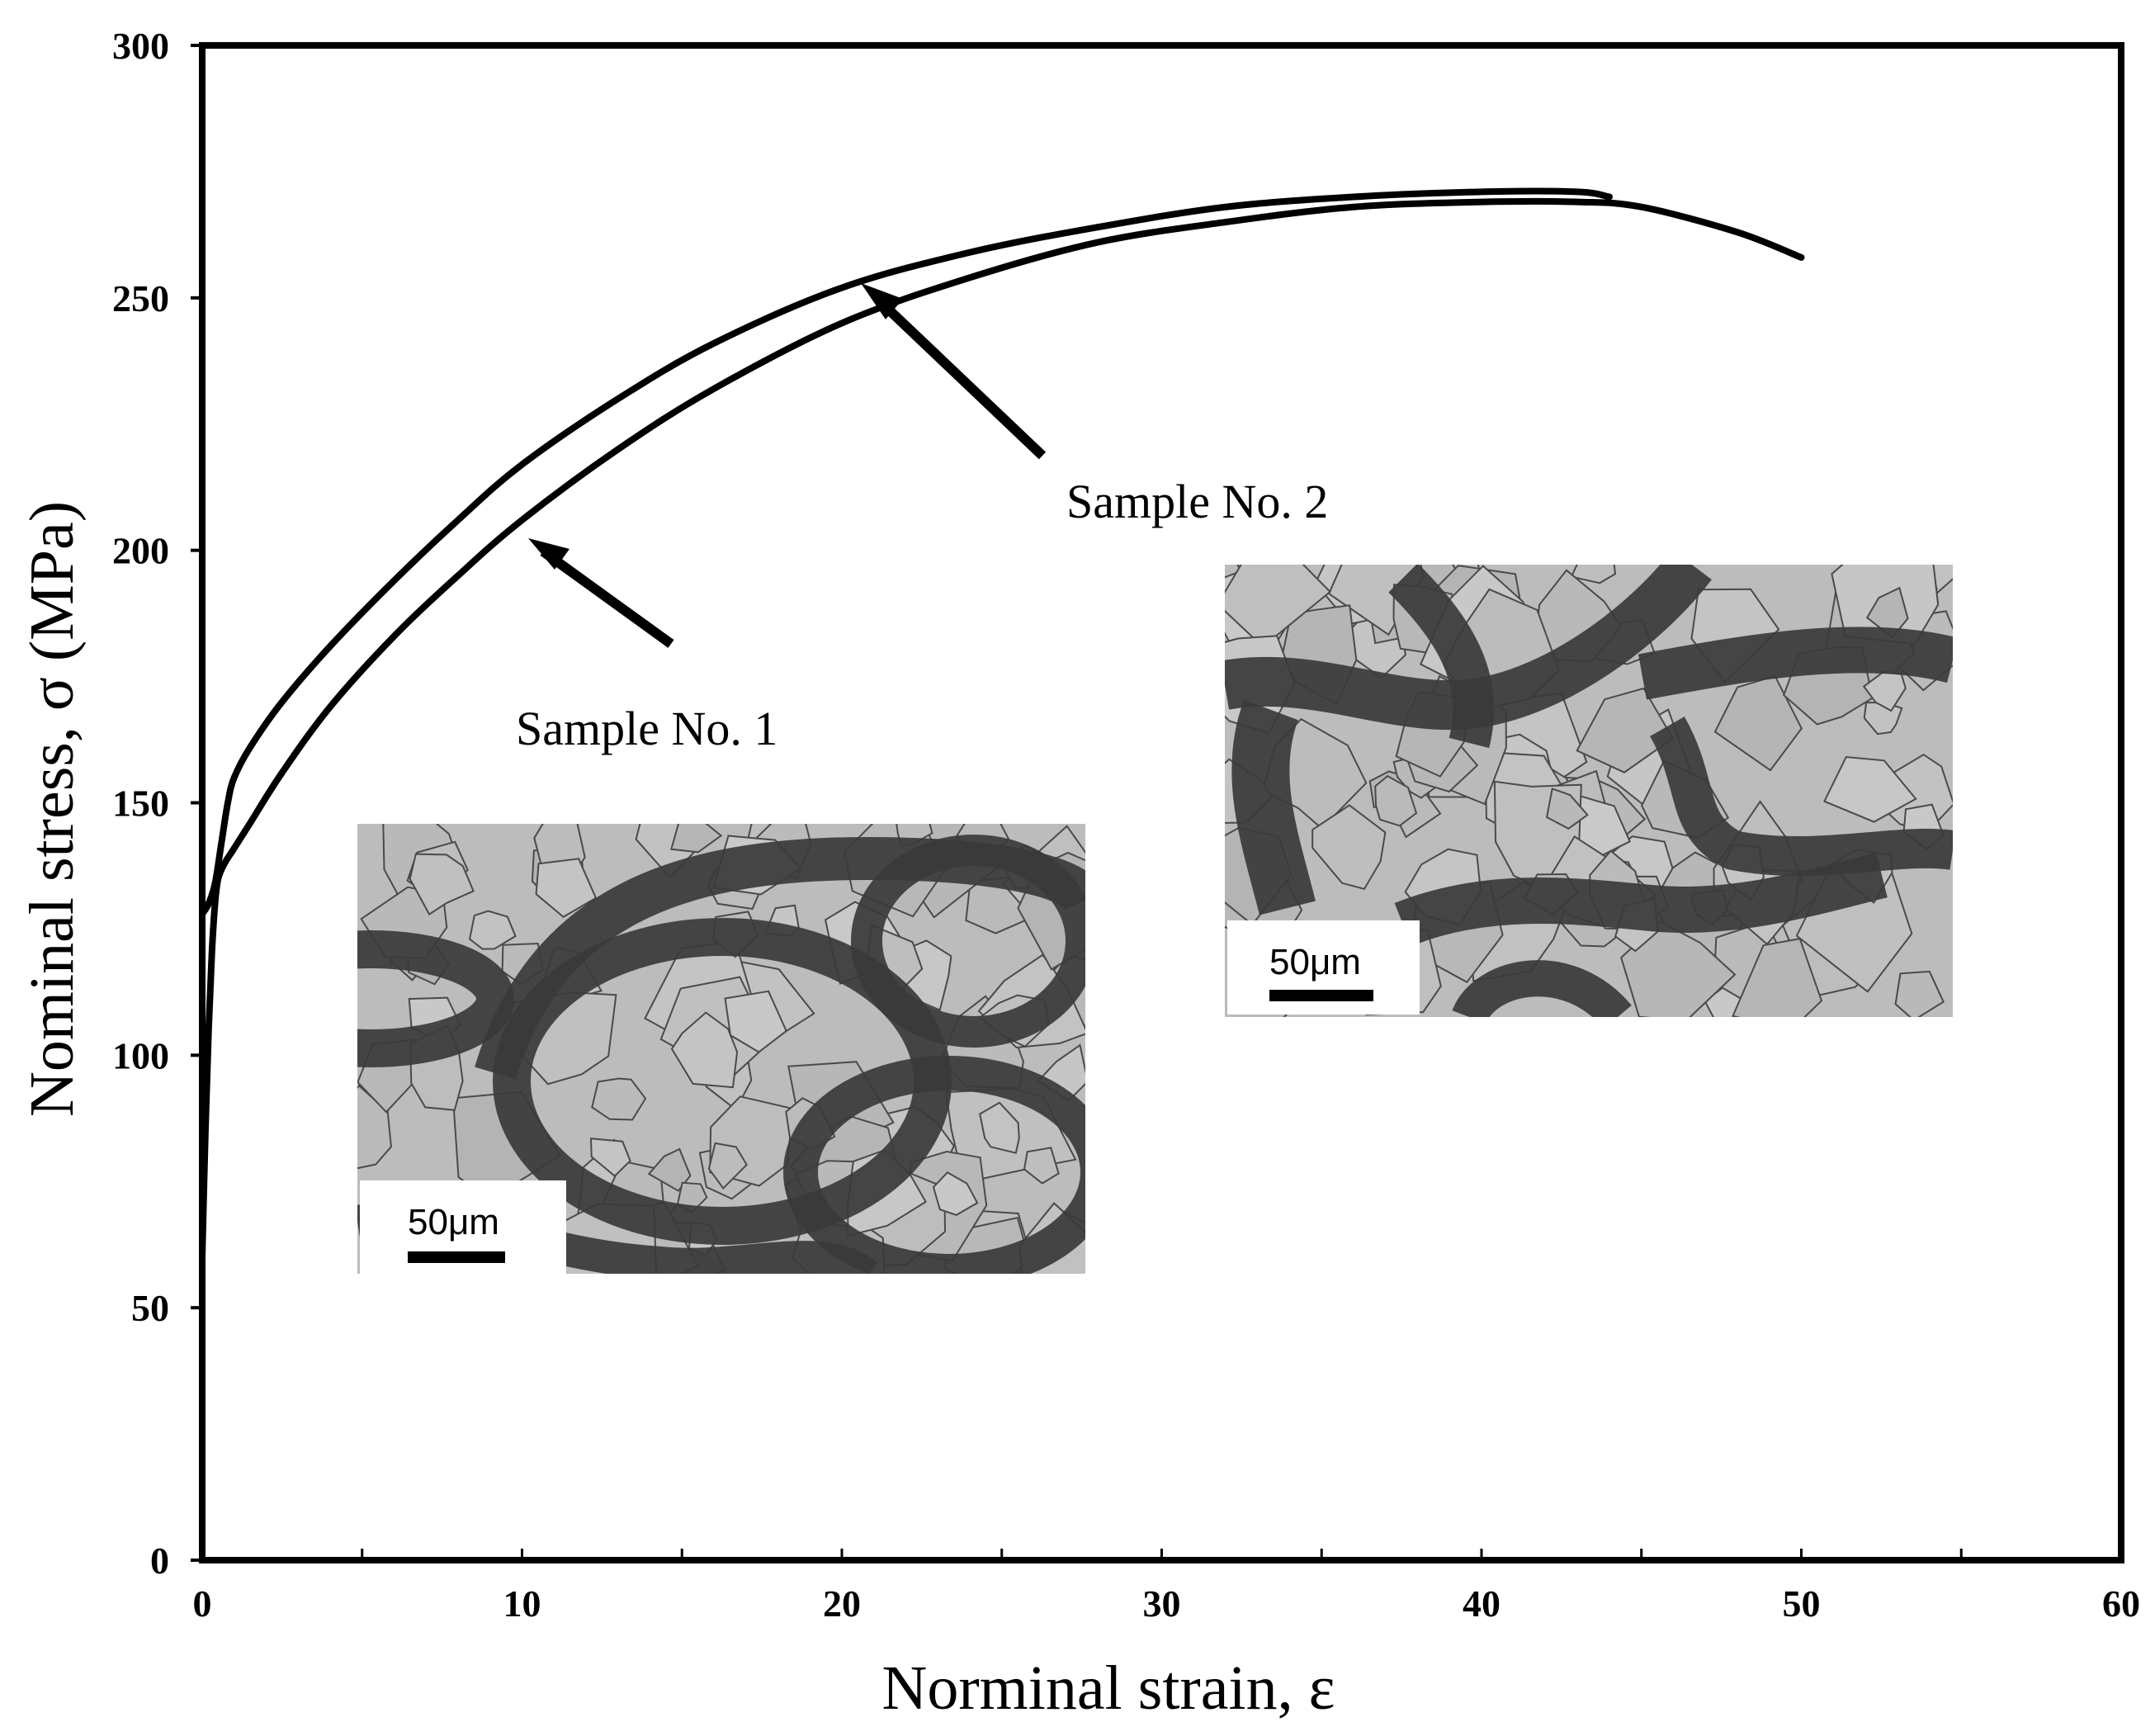 This screenshot has width=2155, height=1736. What do you see at coordinates (150, 1308) in the screenshot?
I see `y-tick-label: 50` at bounding box center [150, 1308].